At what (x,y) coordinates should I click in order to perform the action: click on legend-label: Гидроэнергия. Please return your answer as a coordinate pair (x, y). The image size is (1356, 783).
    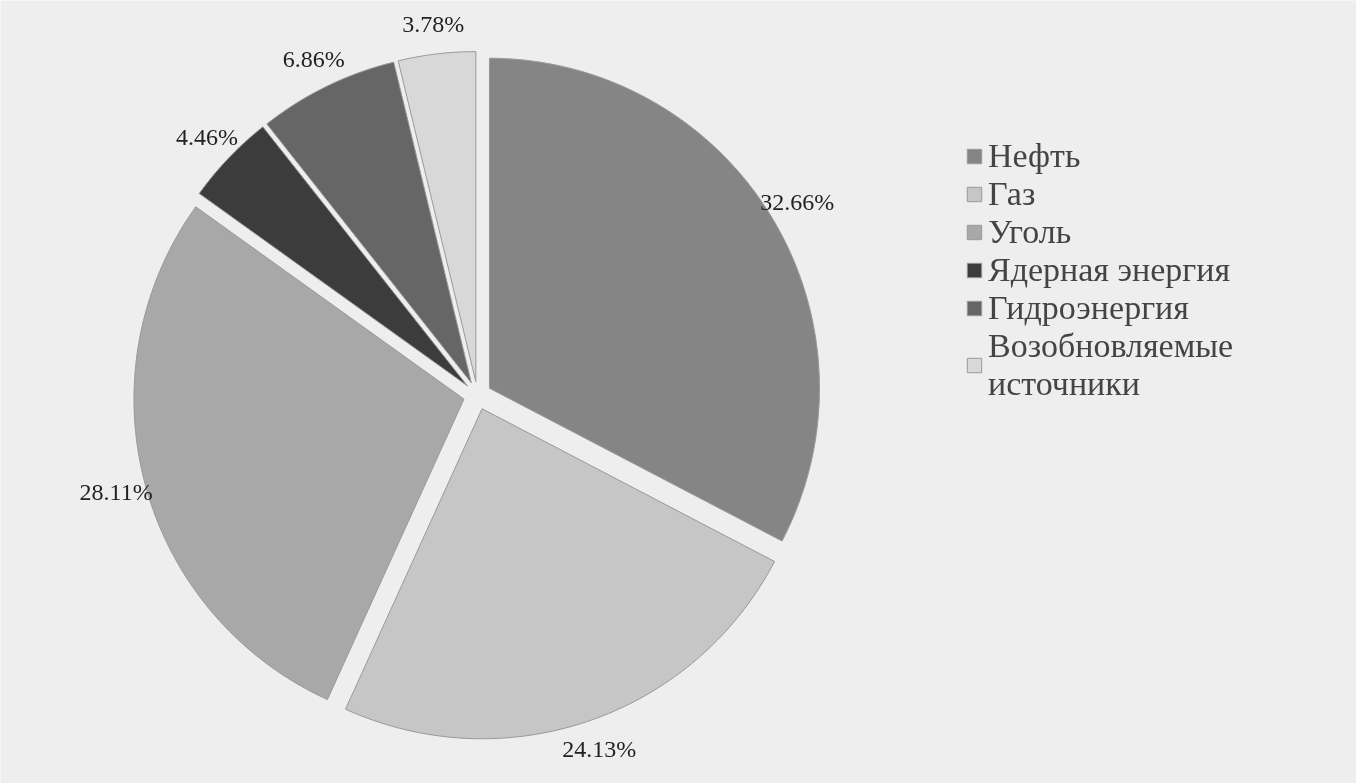
    Looking at the image, I should click on (1088, 308).